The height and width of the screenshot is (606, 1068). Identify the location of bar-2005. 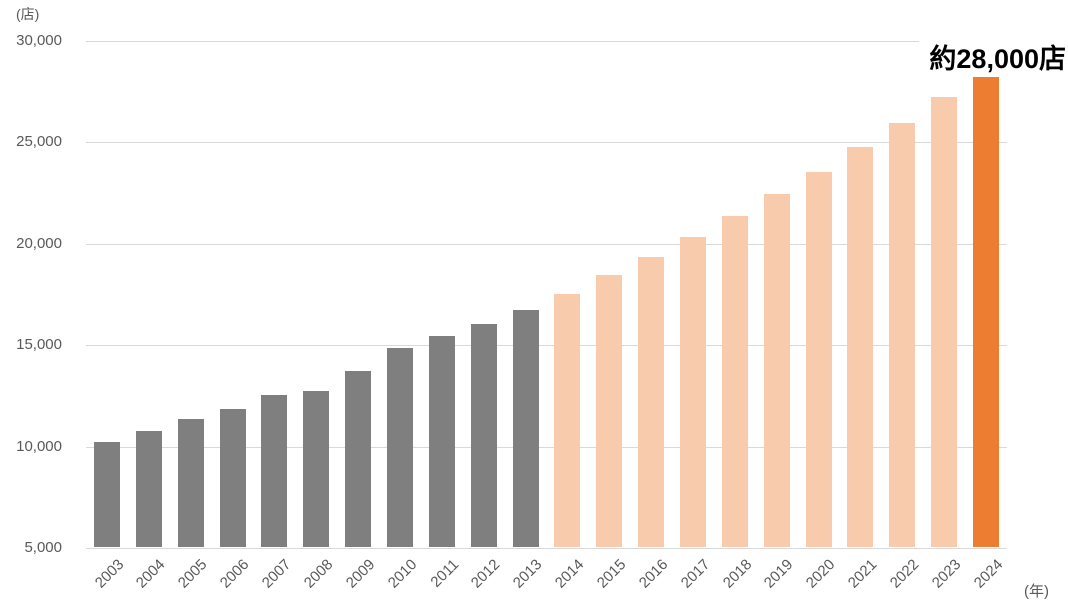
(190, 483).